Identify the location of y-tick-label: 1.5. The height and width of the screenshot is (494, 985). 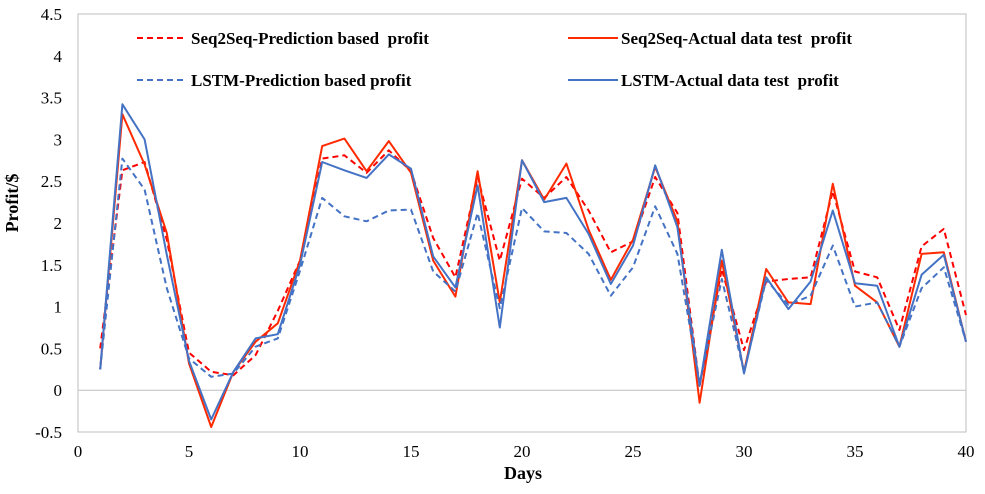
(51, 265).